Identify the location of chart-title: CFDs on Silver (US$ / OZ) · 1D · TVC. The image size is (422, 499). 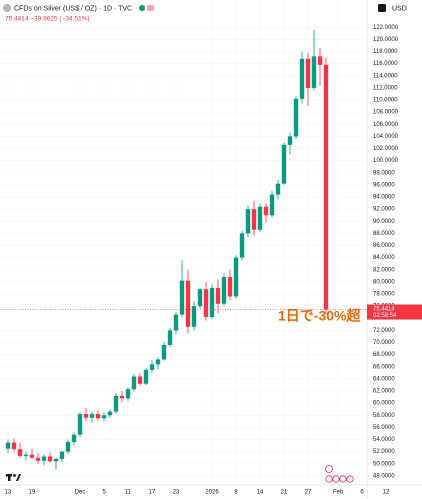
(73, 8).